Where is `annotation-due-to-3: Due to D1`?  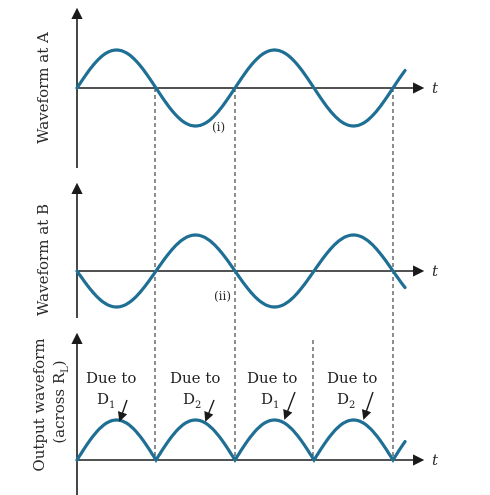
annotation-due-to-3: Due to D1 is located at coordinates (272, 394).